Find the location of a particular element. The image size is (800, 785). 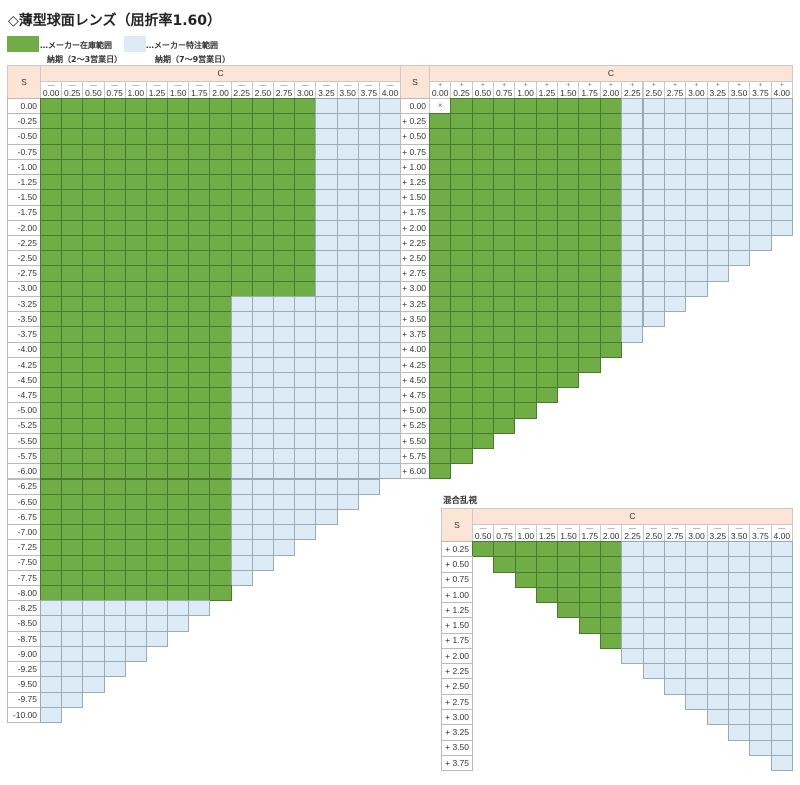

s-value: -7.00 is located at coordinates (27, 532).